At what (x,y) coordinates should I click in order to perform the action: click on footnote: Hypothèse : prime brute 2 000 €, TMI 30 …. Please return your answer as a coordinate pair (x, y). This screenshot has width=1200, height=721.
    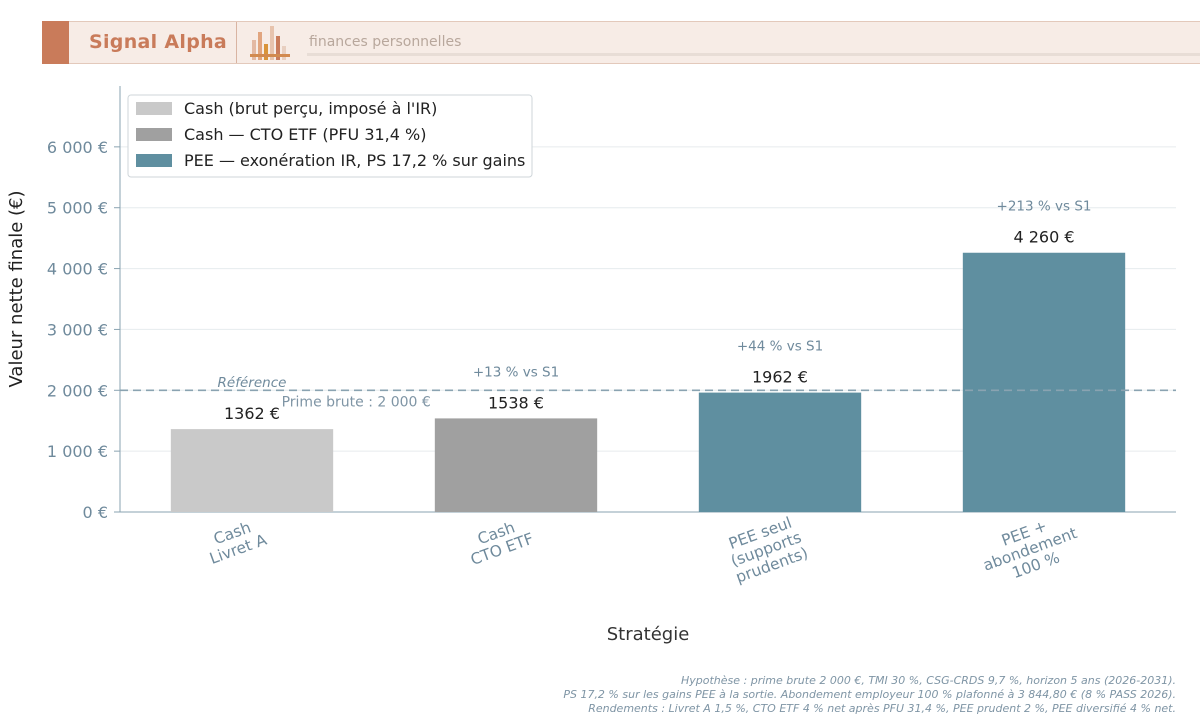
    Looking at the image, I should click on (869, 695).